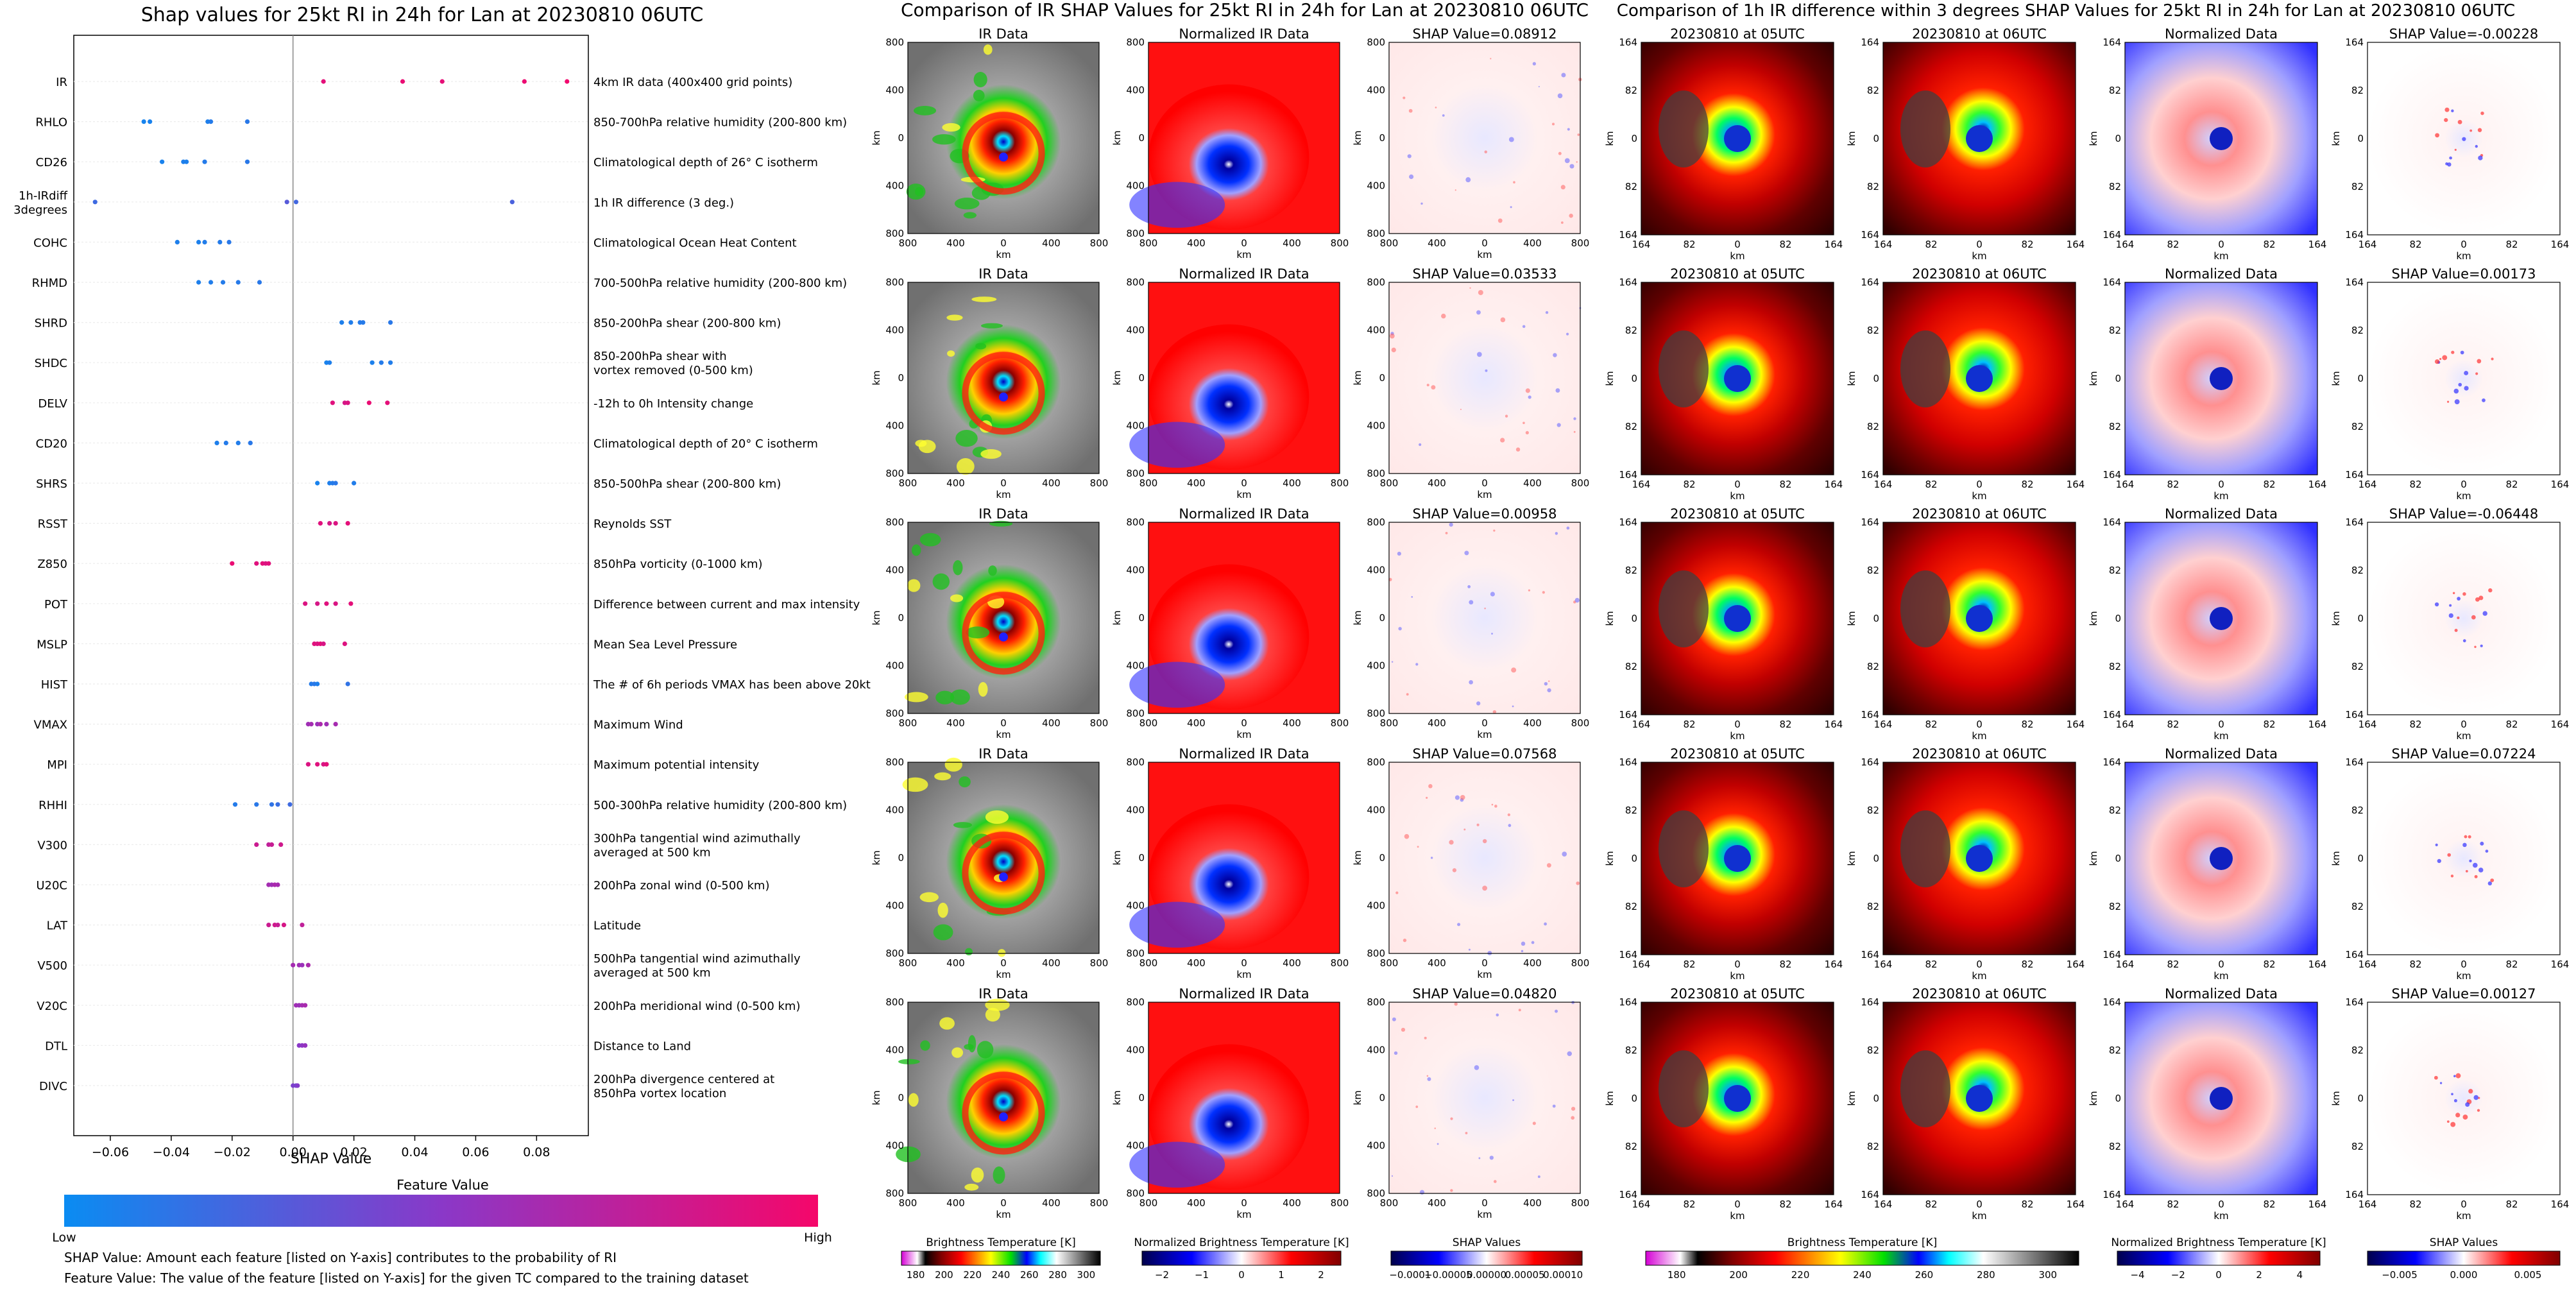  Describe the element at coordinates (2221, 994) in the screenshot. I see `panel-title: Normalized Data` at that location.